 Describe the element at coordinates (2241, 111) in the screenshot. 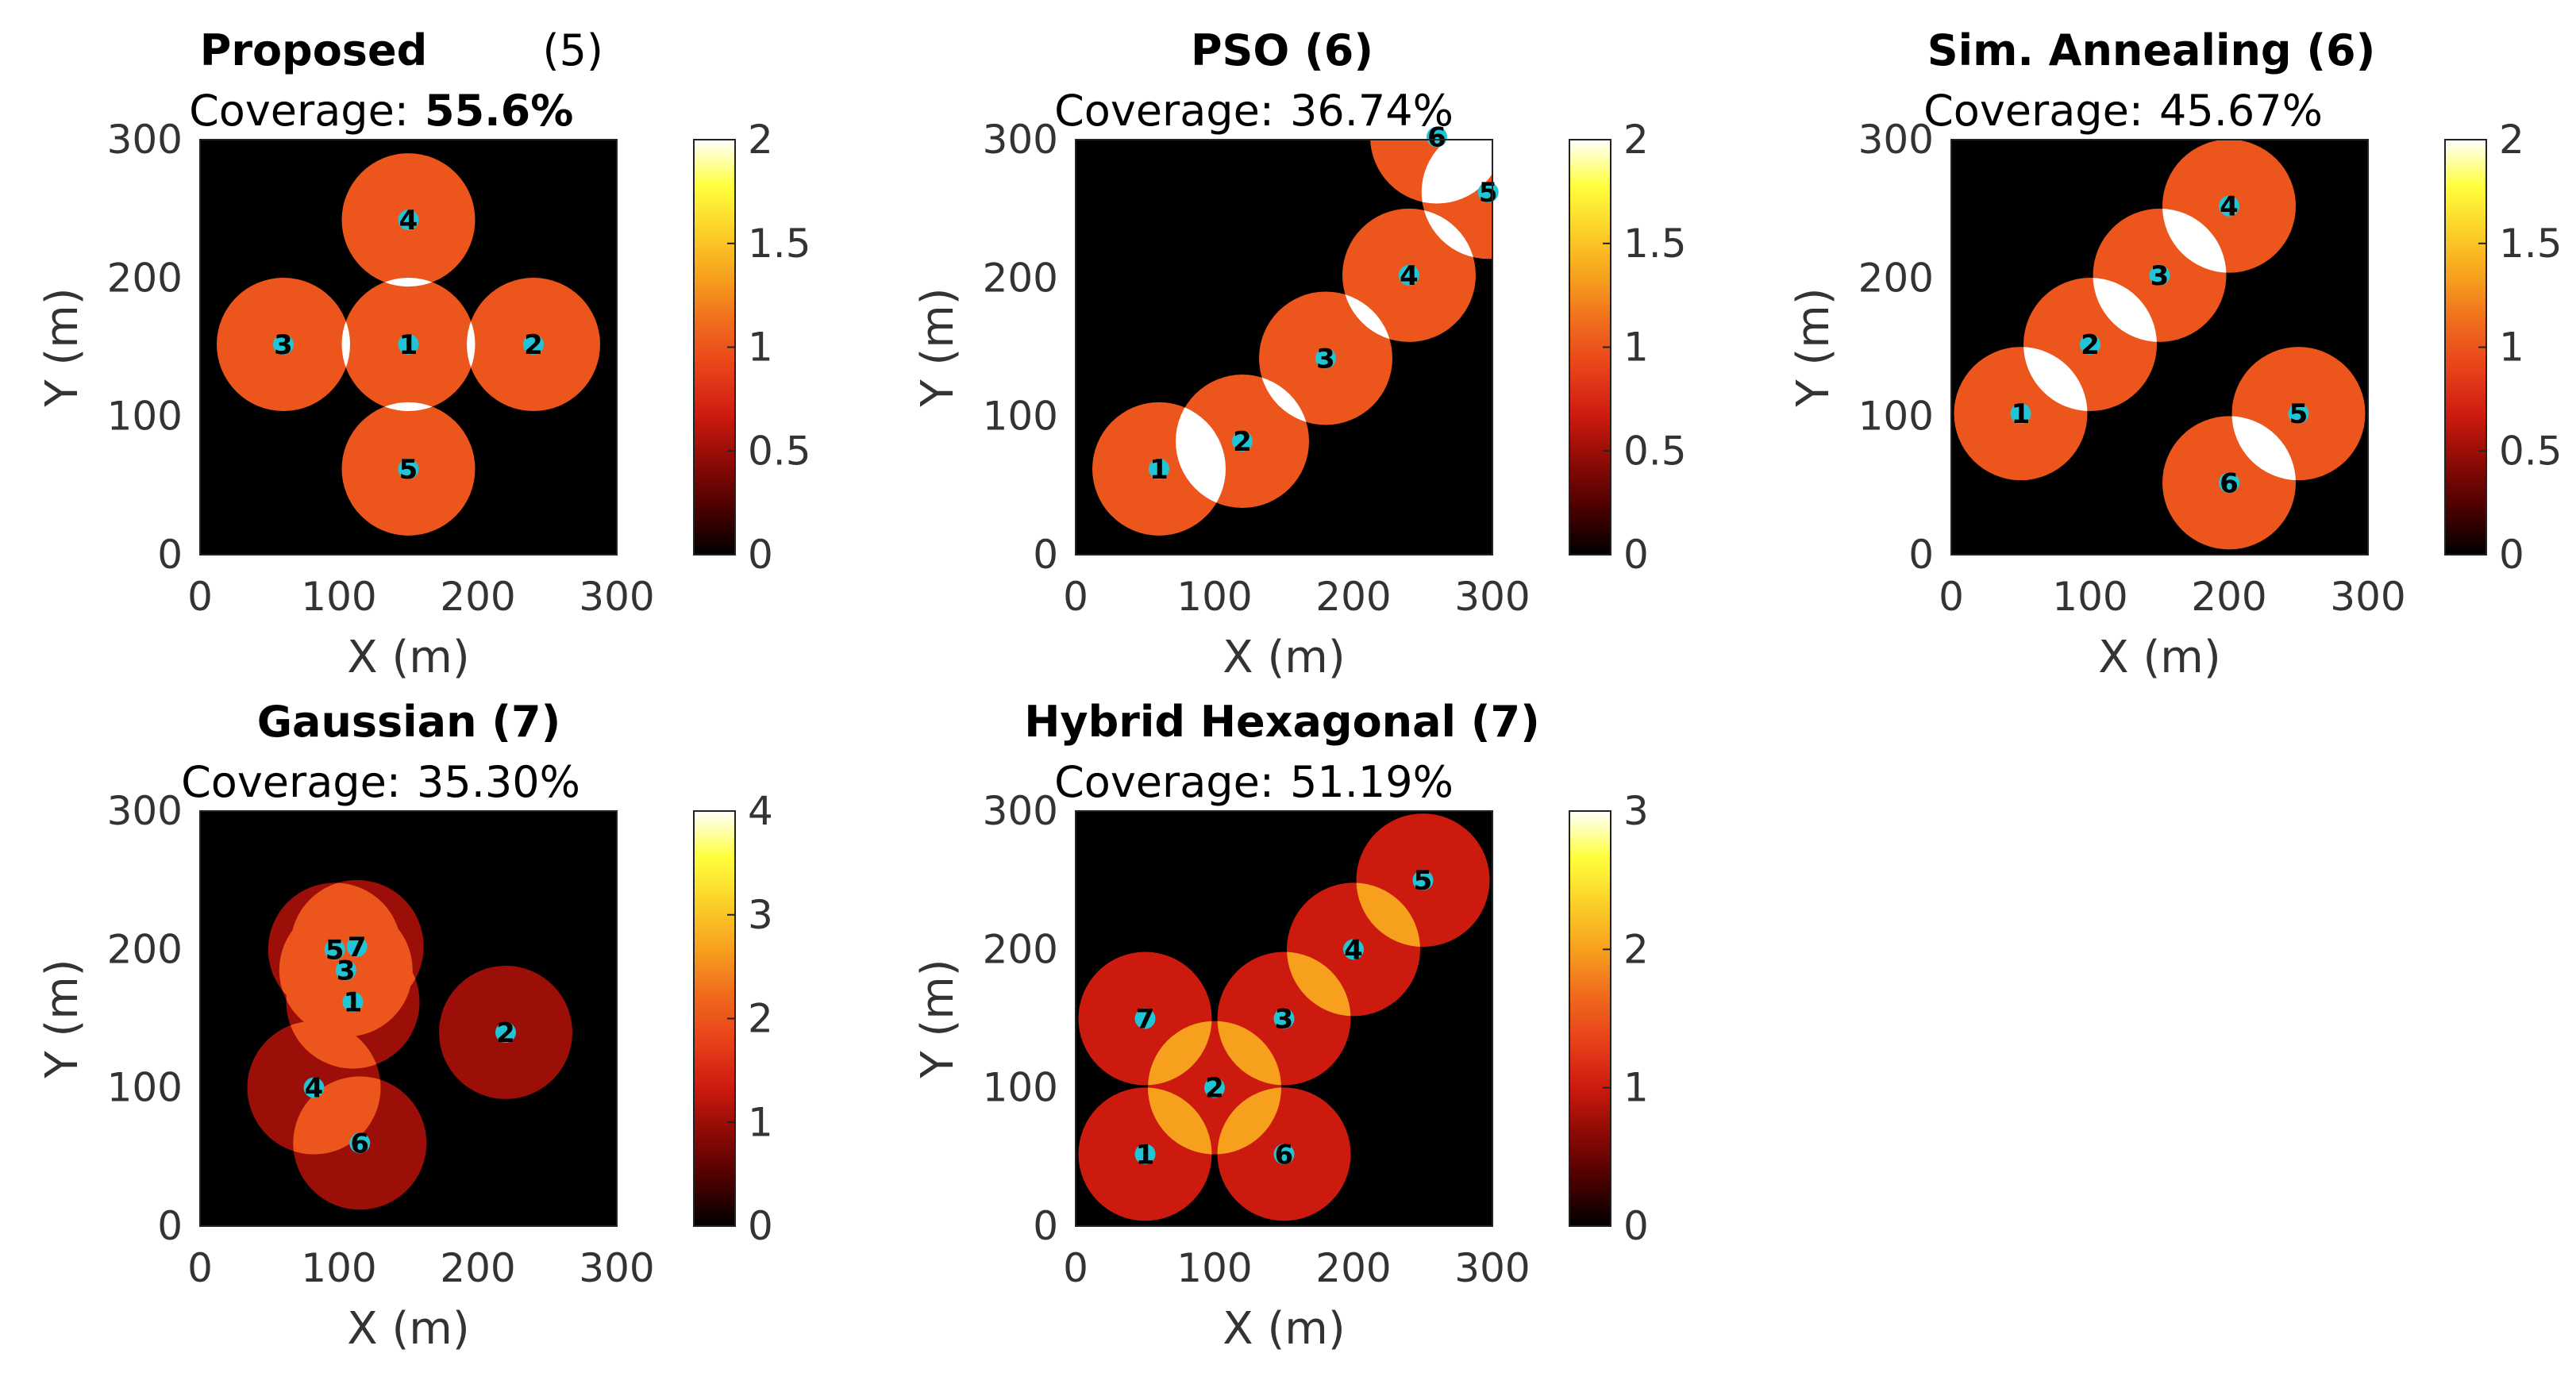

I see `coverage-value: 45.67%` at that location.